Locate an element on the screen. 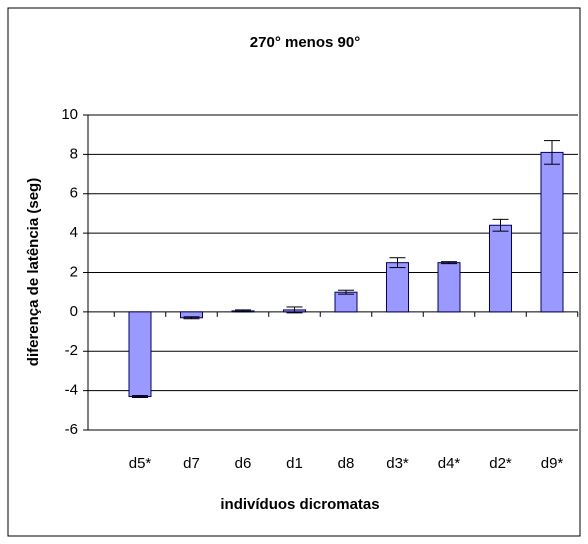 Image resolution: width=588 pixels, height=544 pixels. x-tick-label: d6 is located at coordinates (243, 463).